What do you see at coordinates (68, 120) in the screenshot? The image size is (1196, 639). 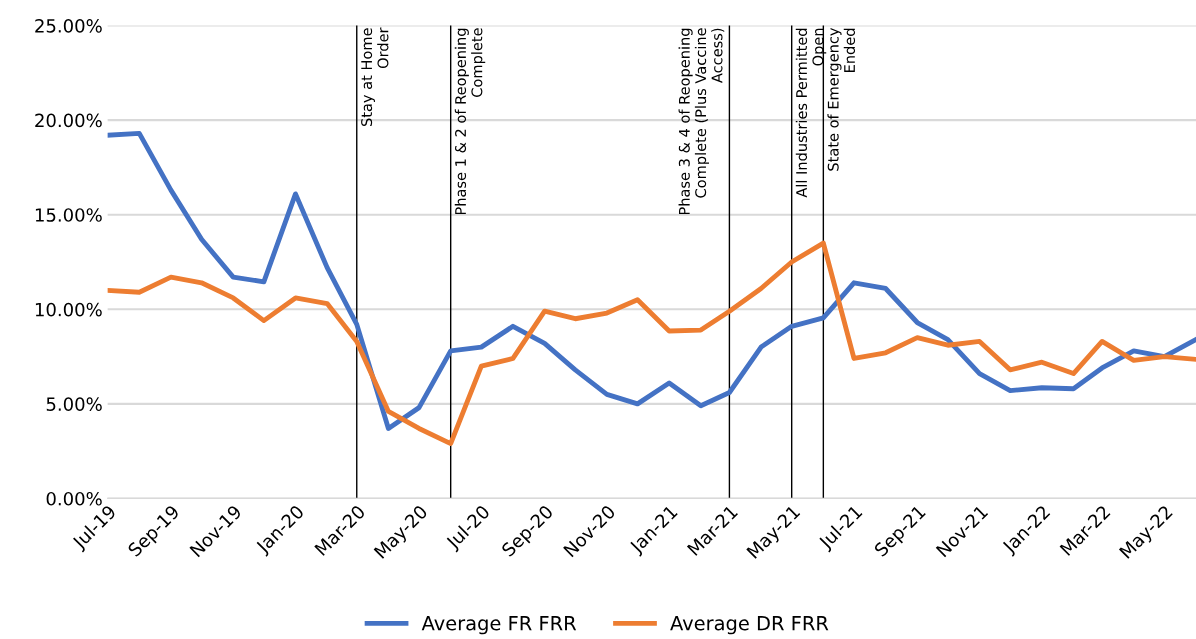 I see `y-tick-label: 20.00%` at bounding box center [68, 120].